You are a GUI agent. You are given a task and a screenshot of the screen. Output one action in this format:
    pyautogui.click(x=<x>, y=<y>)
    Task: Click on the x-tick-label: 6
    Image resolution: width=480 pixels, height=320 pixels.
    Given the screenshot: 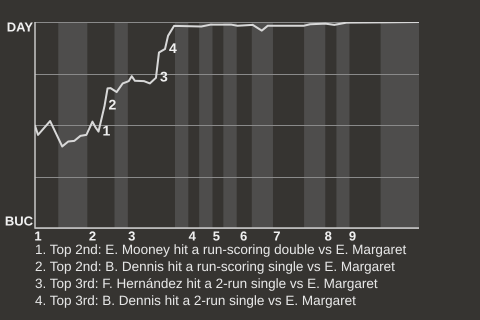 What is the action you would take?
    pyautogui.click(x=244, y=236)
    